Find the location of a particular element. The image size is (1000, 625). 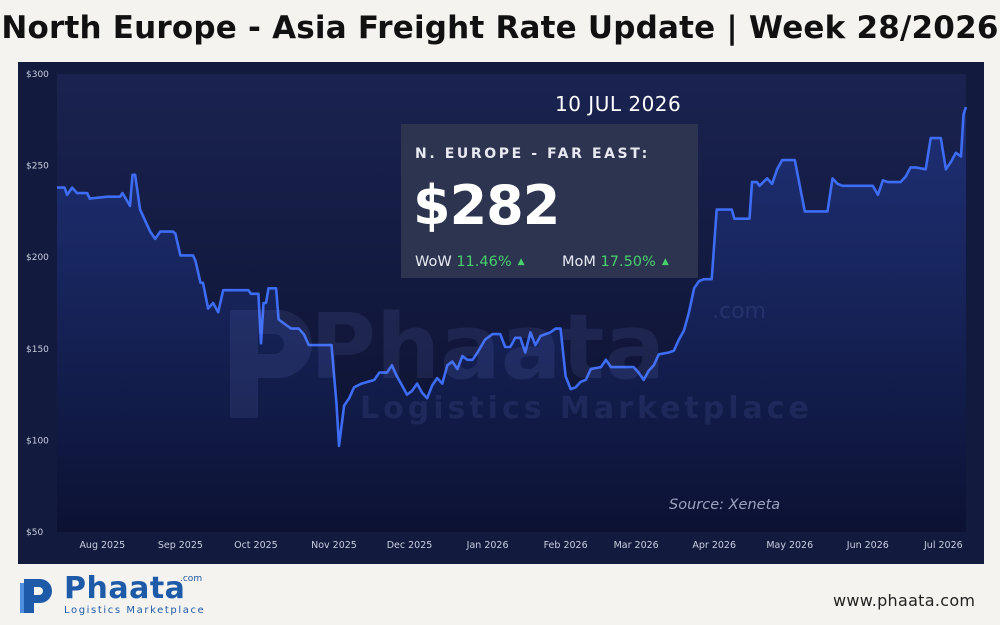

y-axis: $300 $250 $200 $150 $100 $50 is located at coordinates (37, 304).